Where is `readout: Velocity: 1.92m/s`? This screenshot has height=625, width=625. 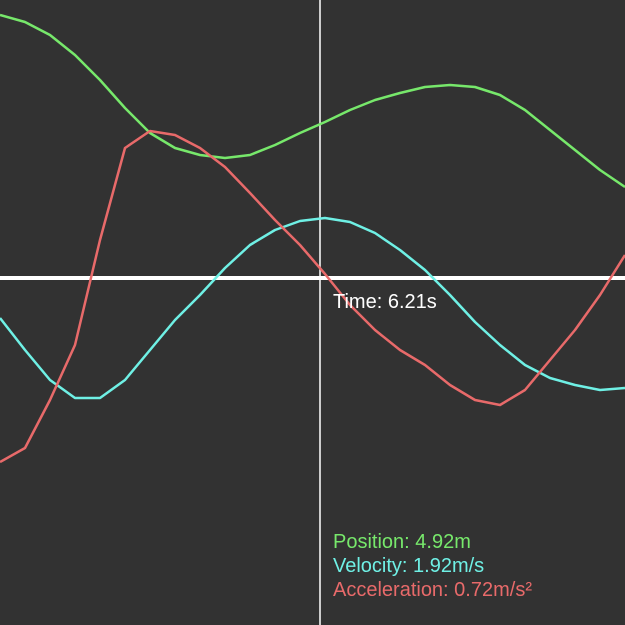 readout: Velocity: 1.92m/s is located at coordinates (408, 566).